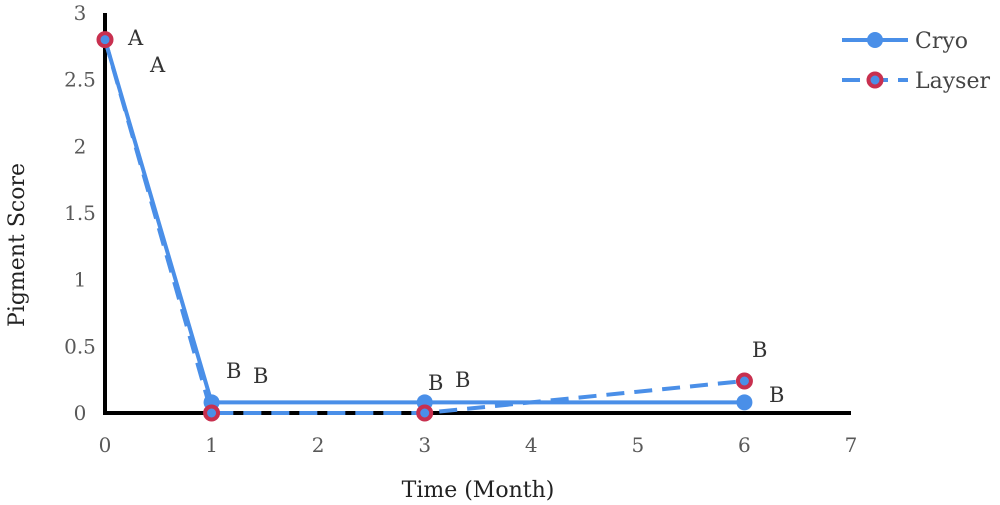 The height and width of the screenshot is (505, 1000). Describe the element at coordinates (80, 346) in the screenshot. I see `y-tick-label: 0.5` at that location.